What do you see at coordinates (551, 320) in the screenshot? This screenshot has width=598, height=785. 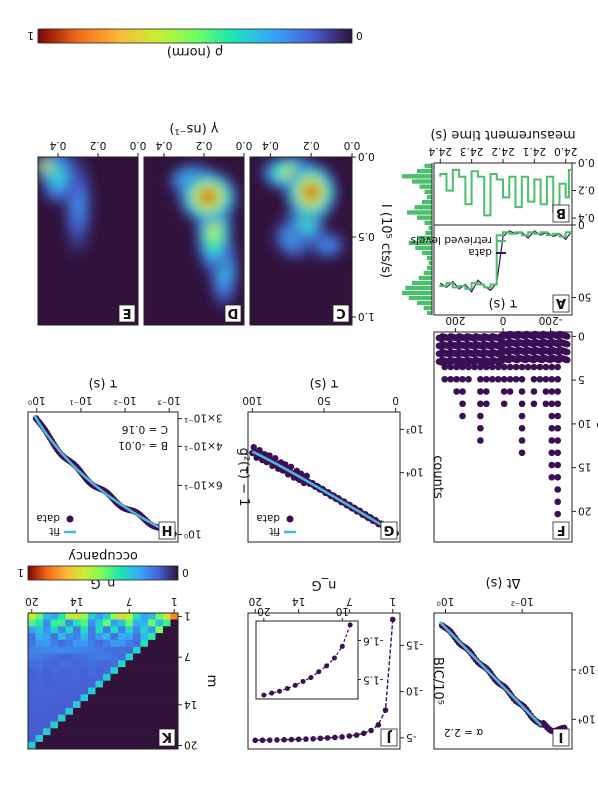 I see `x-tick-label: -200` at bounding box center [551, 320].